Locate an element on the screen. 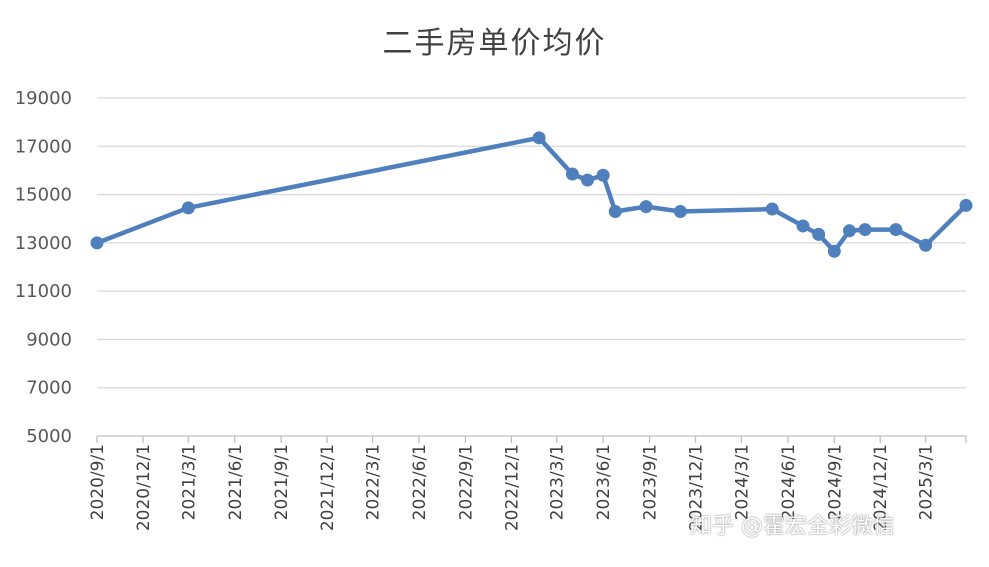 This screenshot has height=567, width=989. x-tick-label: 2024/3/1 is located at coordinates (742, 482).